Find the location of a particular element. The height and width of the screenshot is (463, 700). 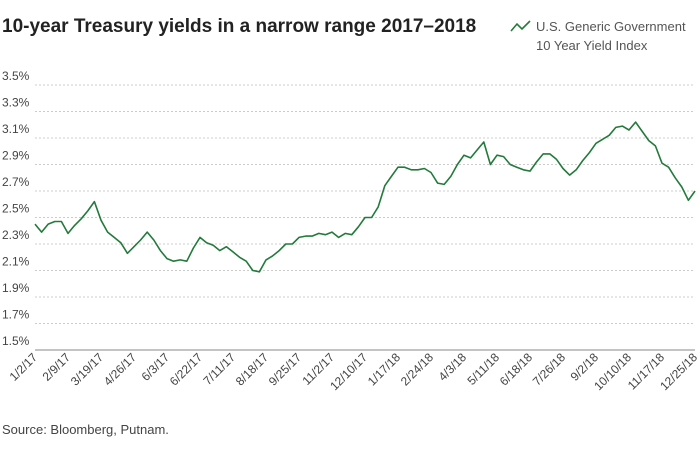

legend-icon is located at coordinates (520, 26).